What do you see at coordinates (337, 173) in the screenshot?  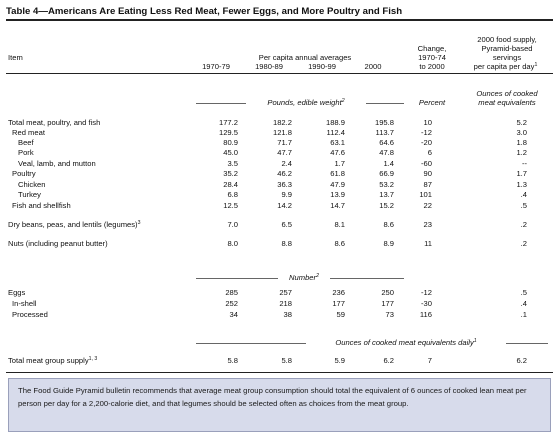 I see `table-cell: 61.8` at bounding box center [337, 173].